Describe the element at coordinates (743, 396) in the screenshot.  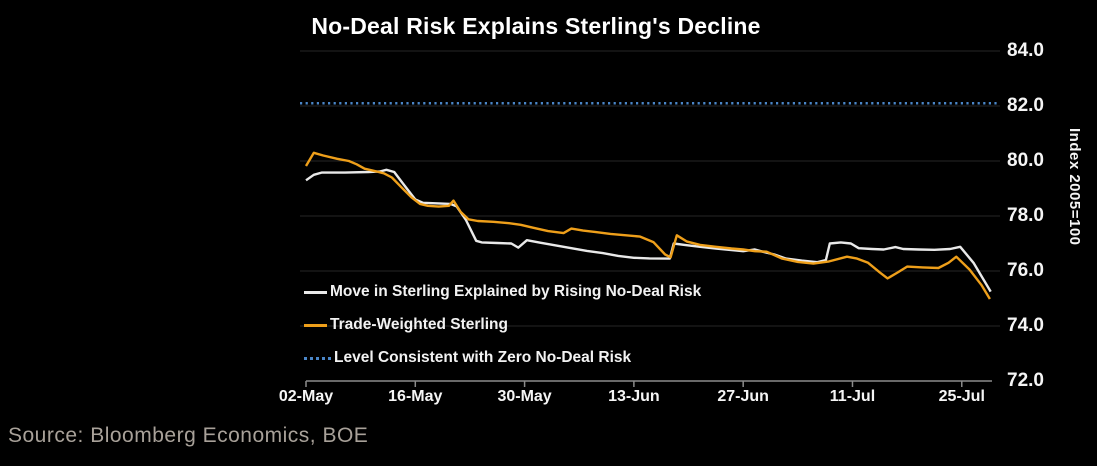
I see `x-tick-label: 27-Jun` at that location.